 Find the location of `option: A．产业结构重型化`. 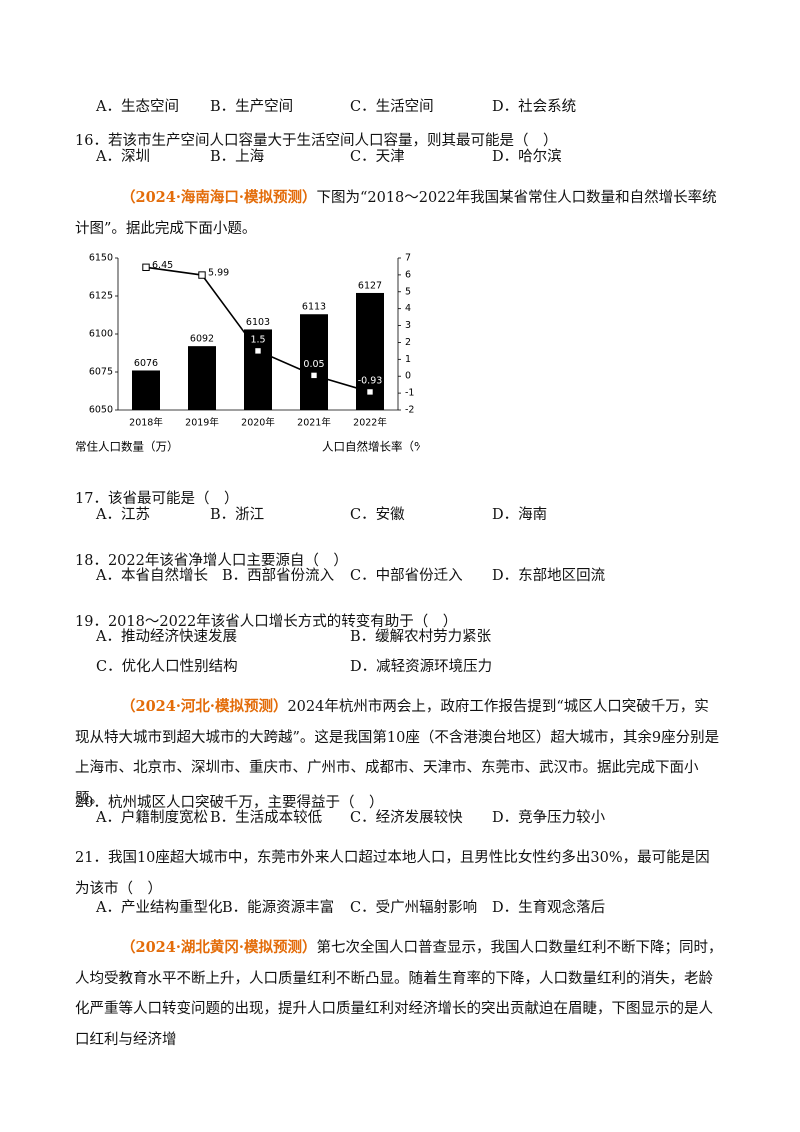

option: A．产业结构重型化 is located at coordinates (159, 908).